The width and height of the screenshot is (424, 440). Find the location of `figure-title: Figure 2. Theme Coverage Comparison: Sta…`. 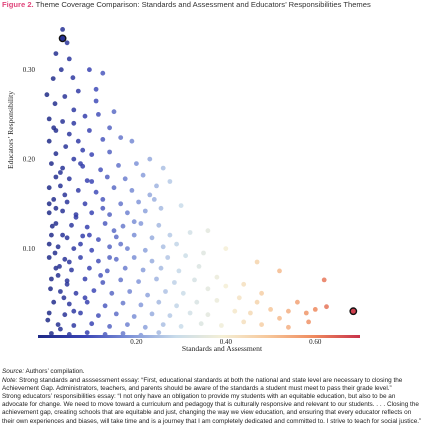

figure-title: Figure 2. Theme Coverage Comparison: Sta… is located at coordinates (211, 4).